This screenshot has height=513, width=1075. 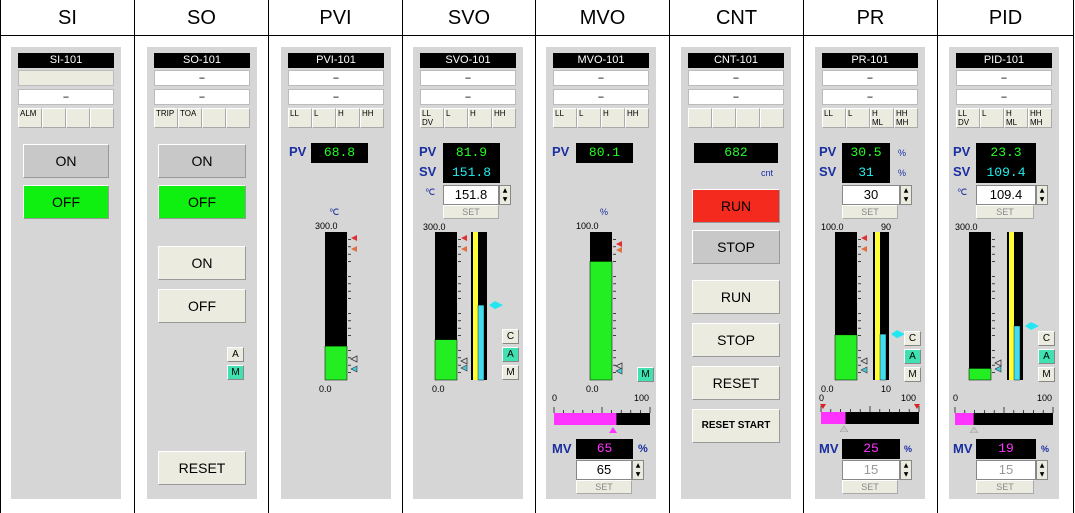 What do you see at coordinates (66, 97) in the screenshot?
I see `si-status-cell: –` at bounding box center [66, 97].